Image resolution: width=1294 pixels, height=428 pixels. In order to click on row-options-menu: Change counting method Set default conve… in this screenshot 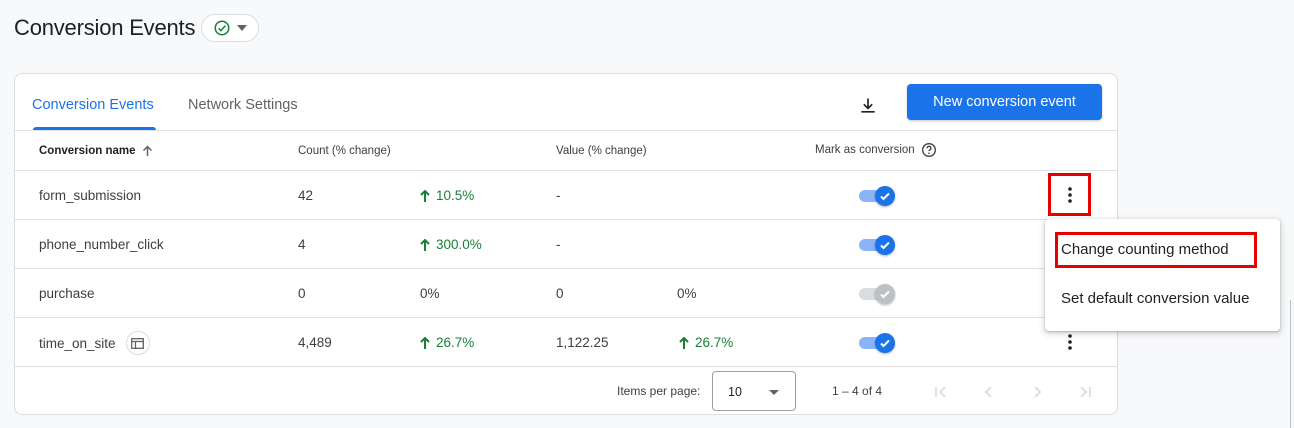, I will do `click(1162, 275)`.